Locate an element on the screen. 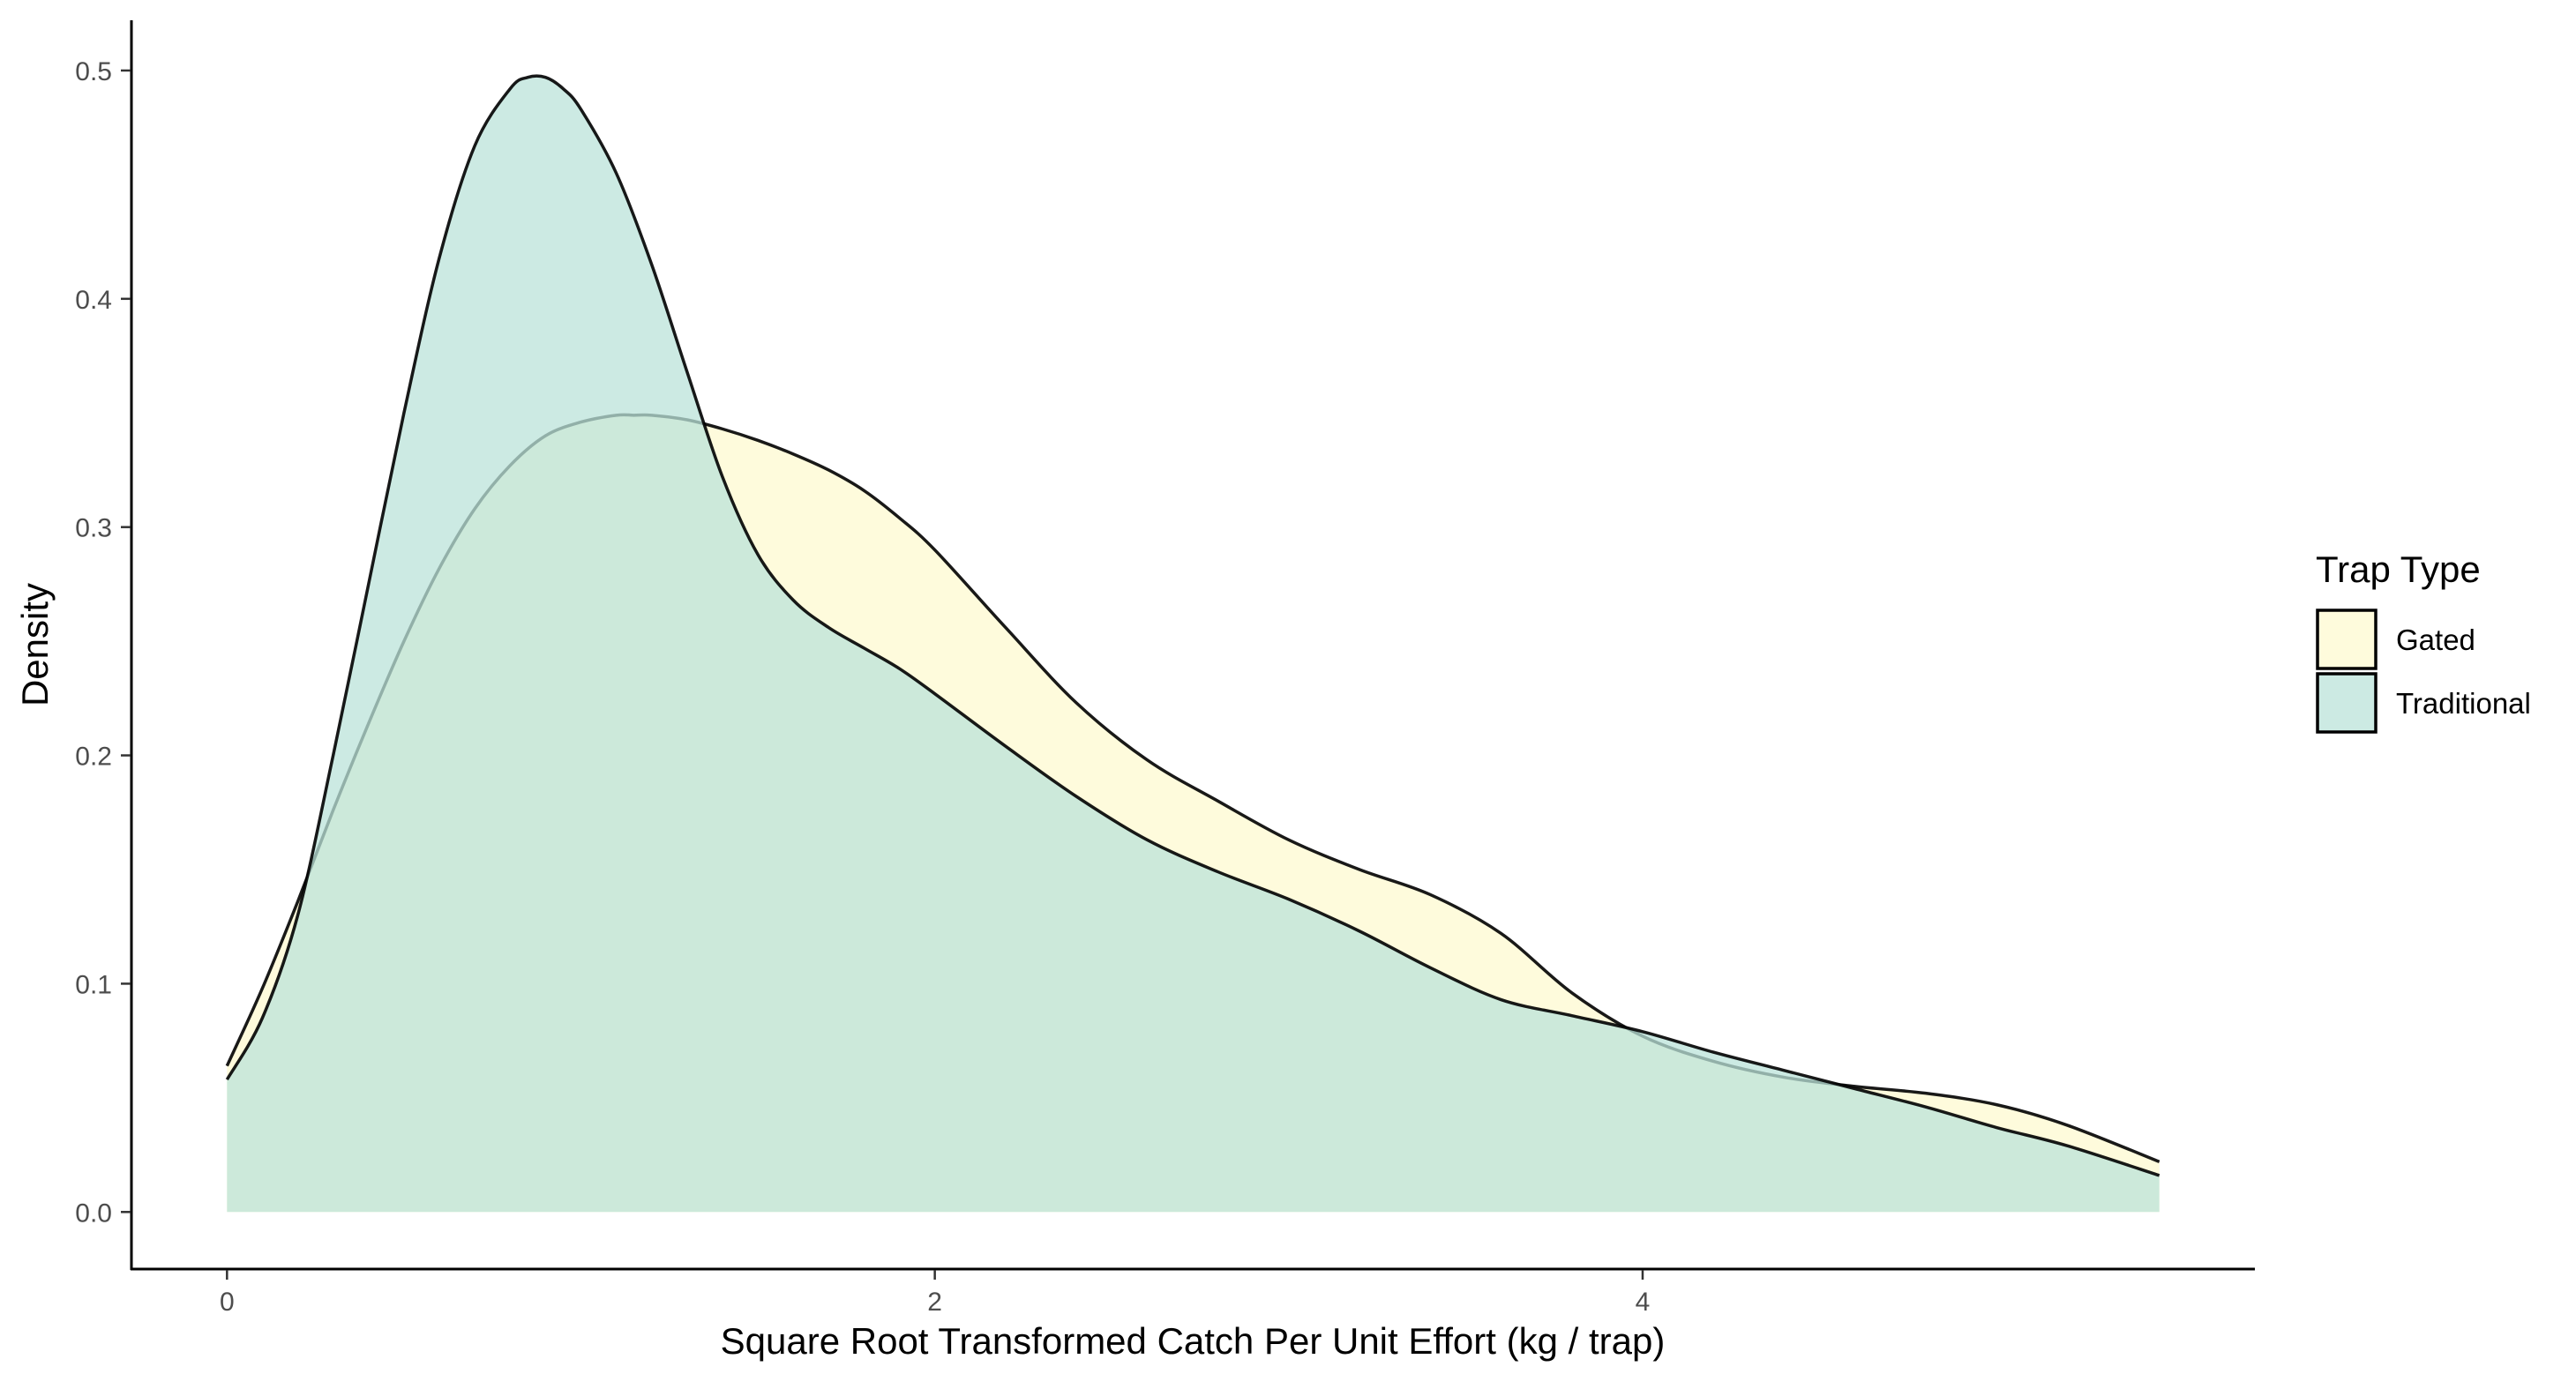 The height and width of the screenshot is (1374, 2576). legend-label-traditional: Traditional is located at coordinates (2464, 703).